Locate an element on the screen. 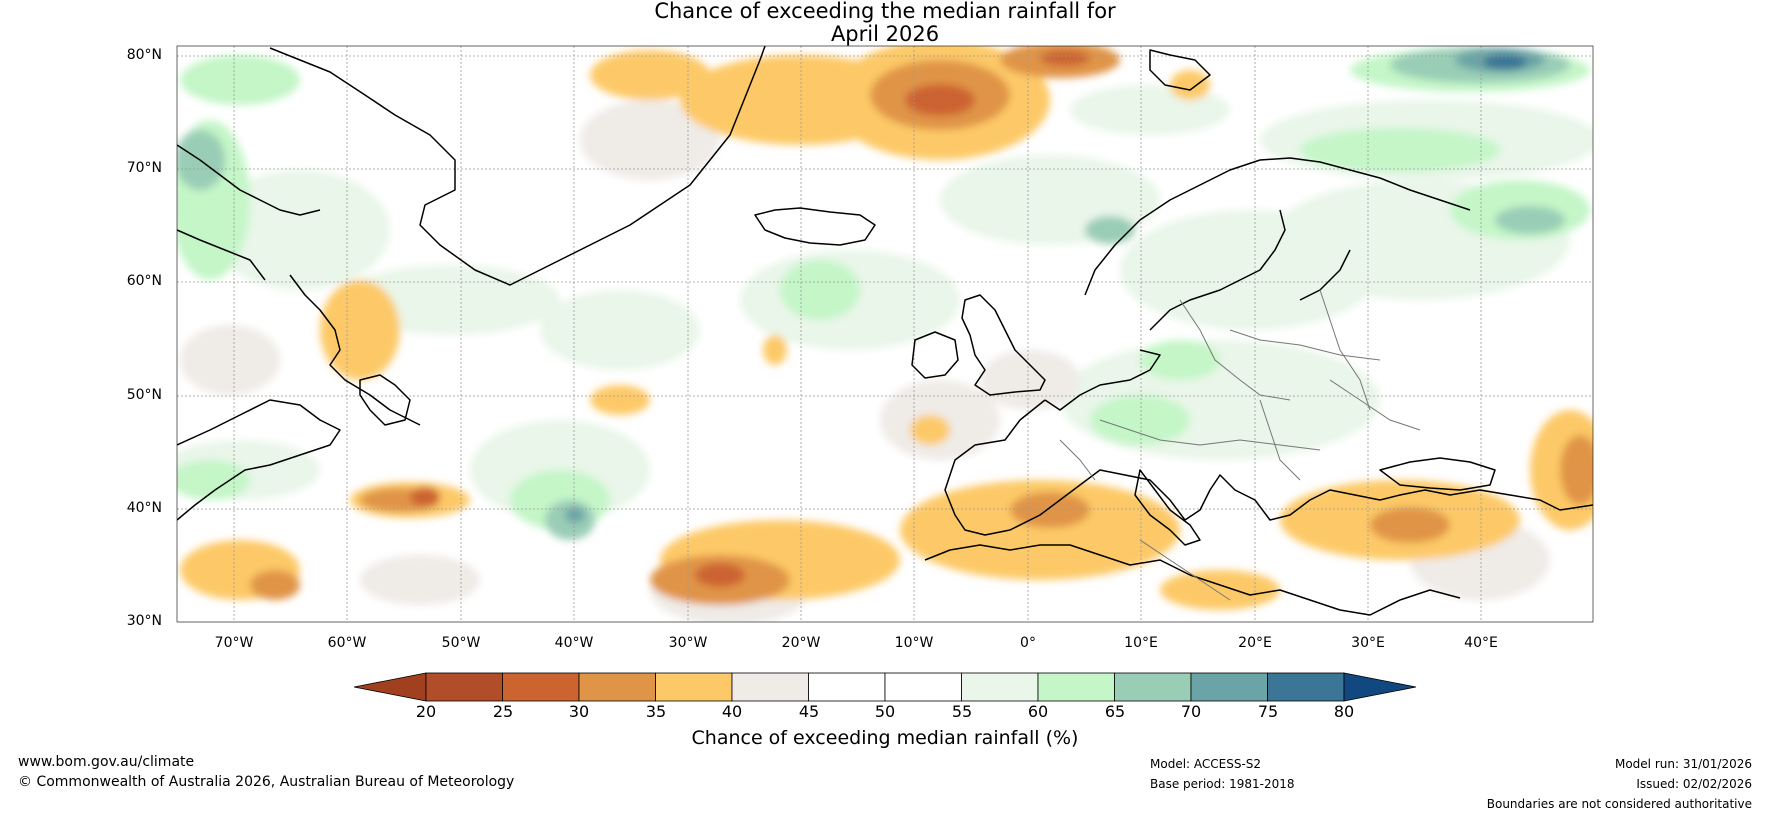 This screenshot has width=1770, height=816. greenland-coast is located at coordinates (517, 166).